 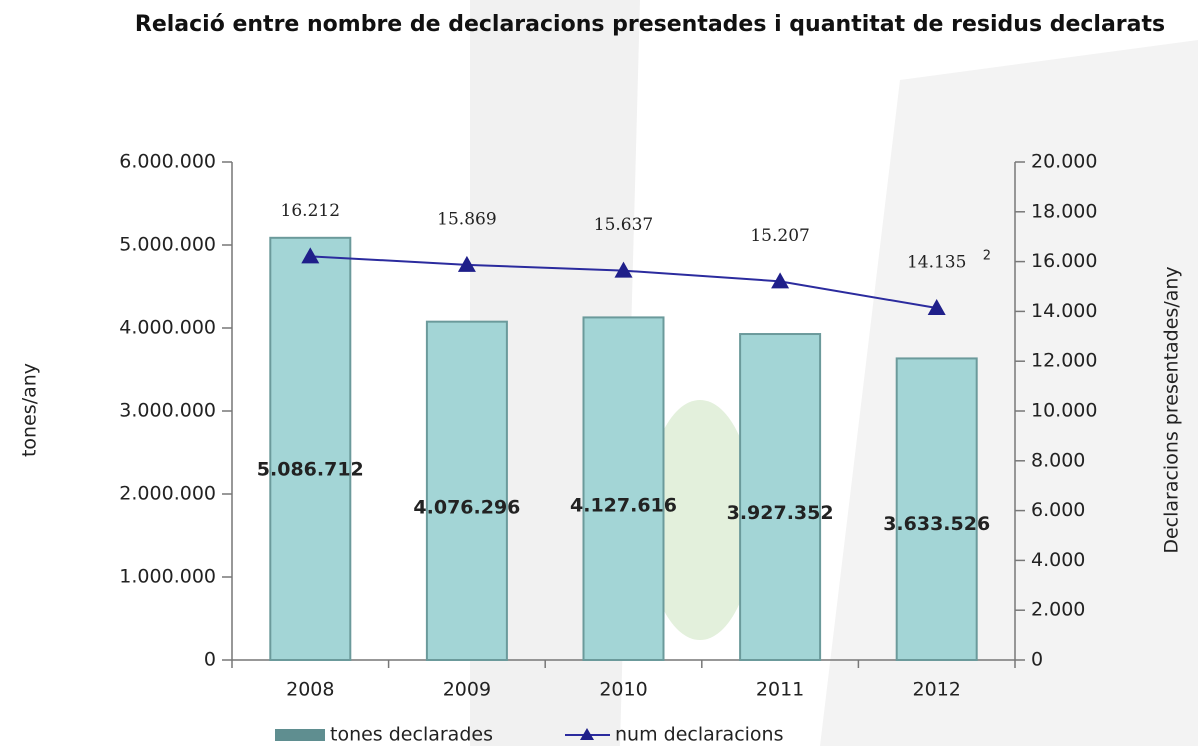 I want to click on line-value-label: 15.869, so click(x=466, y=219).